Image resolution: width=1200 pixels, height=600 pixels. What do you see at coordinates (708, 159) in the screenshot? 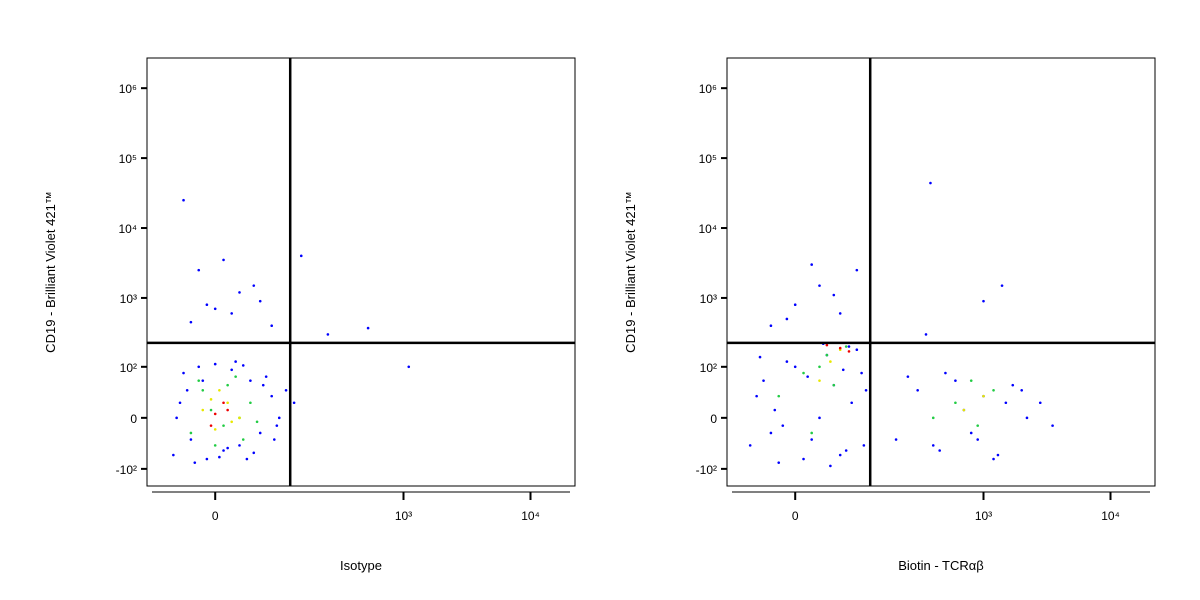
I see `y-tick-label: 10⁵` at bounding box center [708, 159].